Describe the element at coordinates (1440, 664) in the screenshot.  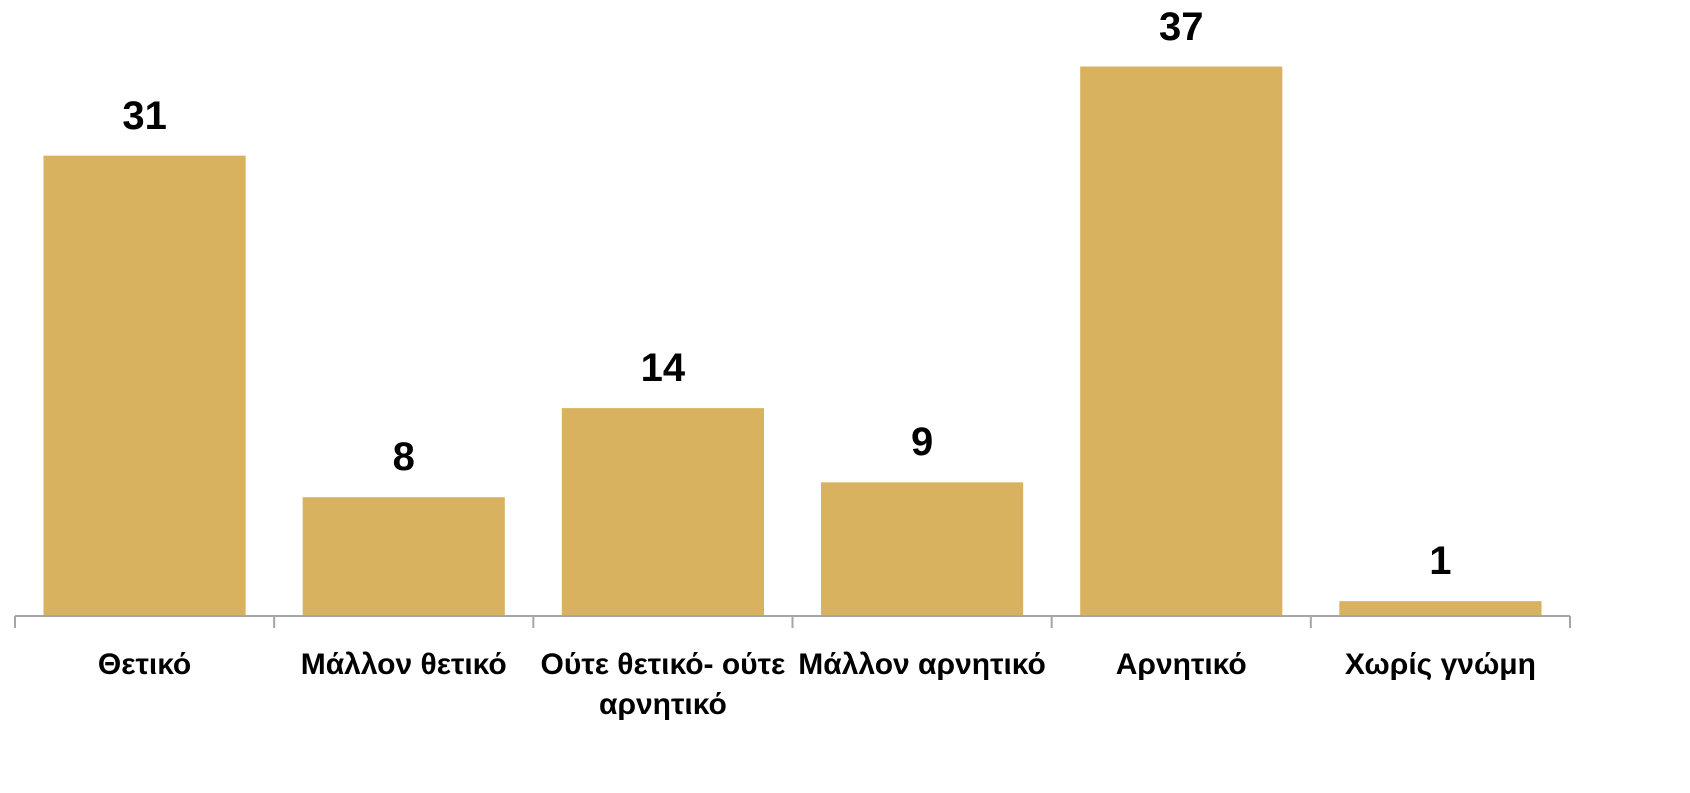
I see `x-tick-label: Χωρίς γνώμη` at that location.